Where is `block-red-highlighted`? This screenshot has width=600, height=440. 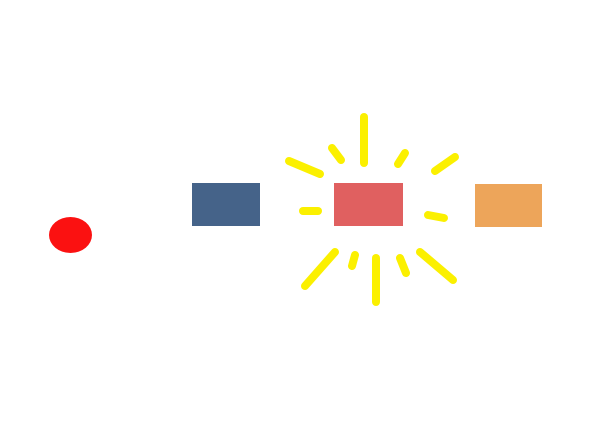
block-red-highlighted is located at coordinates (368, 204).